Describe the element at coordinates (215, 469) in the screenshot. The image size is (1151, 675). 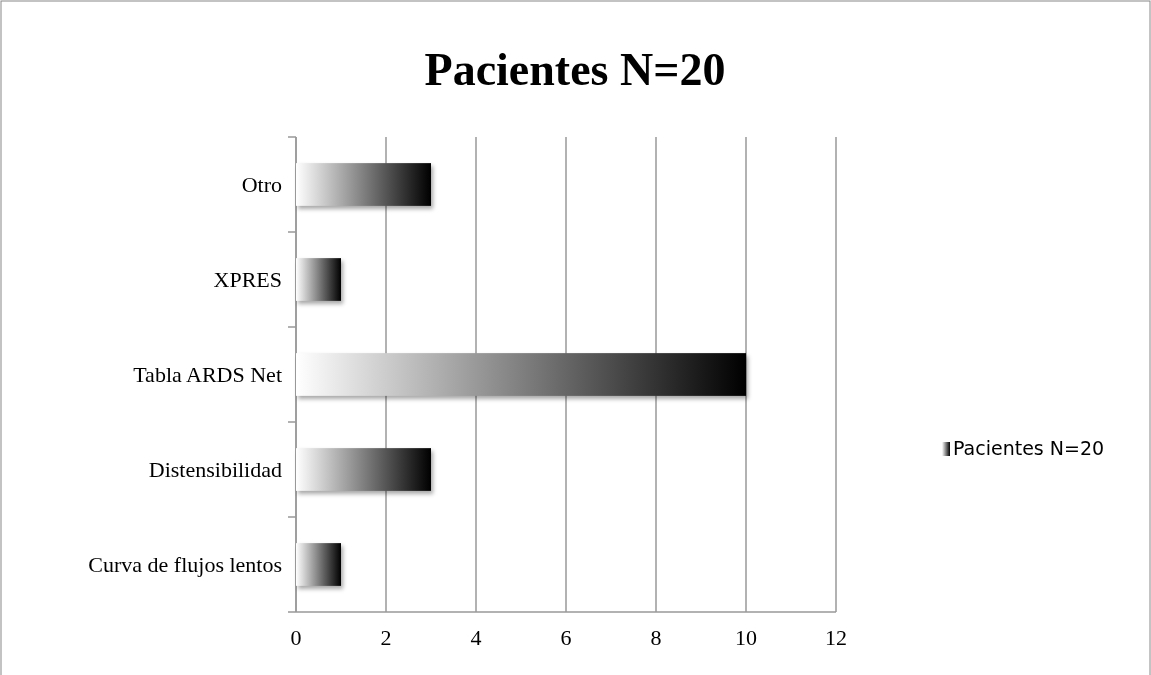
I see `y-tick-label: Distensibilidad` at that location.